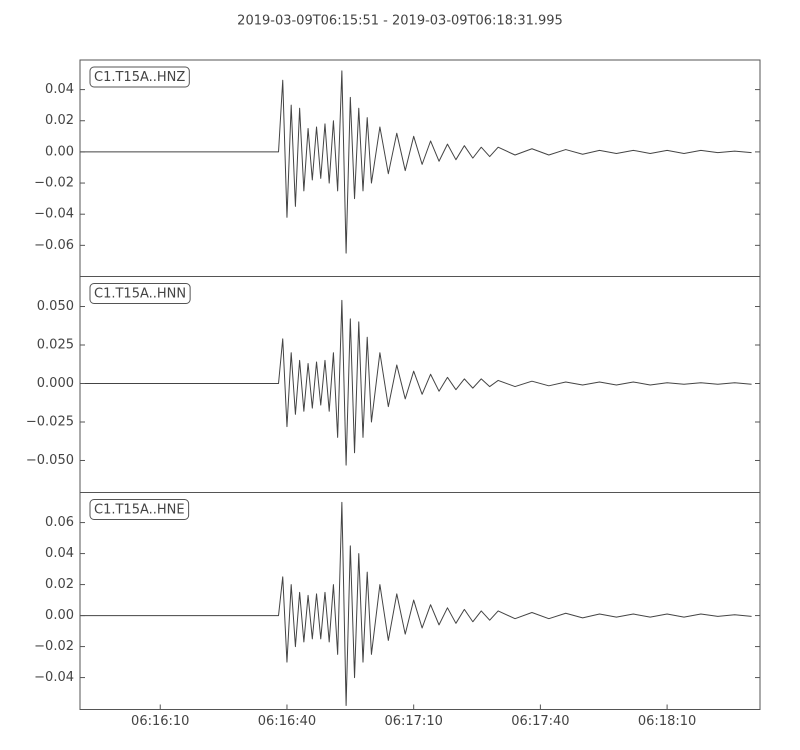 This screenshot has height=750, width=800. What do you see at coordinates (160, 721) in the screenshot?
I see `x-tick-label: 06:16:10` at bounding box center [160, 721].